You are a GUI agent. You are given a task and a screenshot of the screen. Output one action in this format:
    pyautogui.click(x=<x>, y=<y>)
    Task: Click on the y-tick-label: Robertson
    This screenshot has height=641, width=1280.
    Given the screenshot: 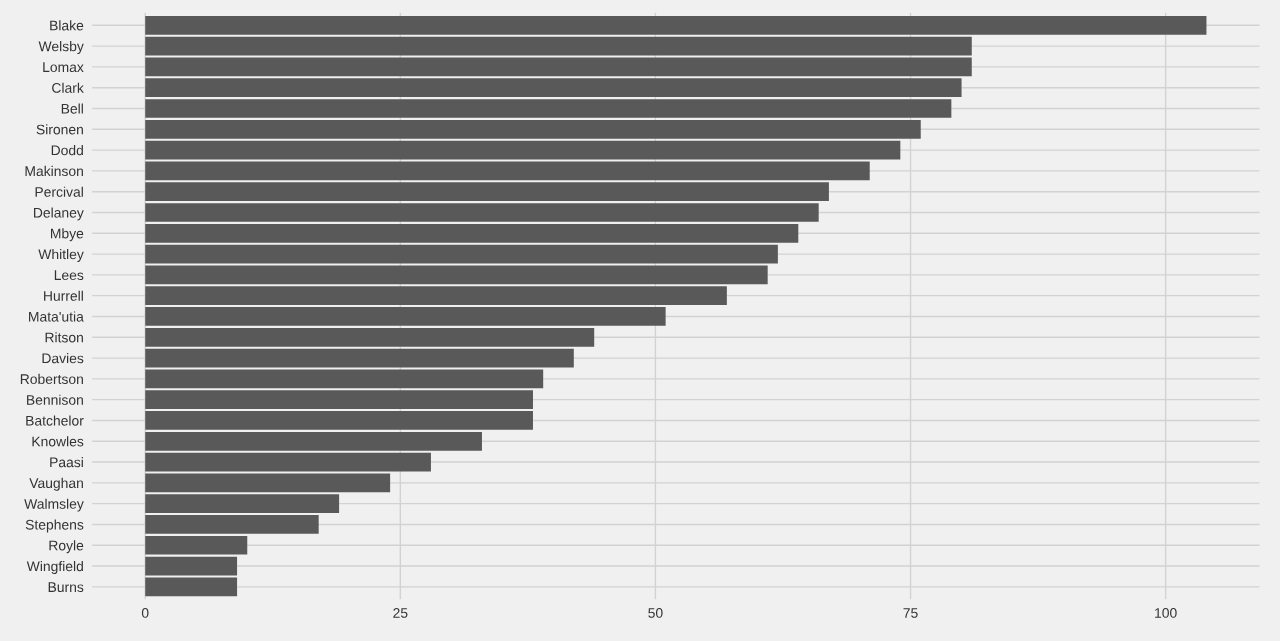 What is the action you would take?
    pyautogui.click(x=51, y=379)
    